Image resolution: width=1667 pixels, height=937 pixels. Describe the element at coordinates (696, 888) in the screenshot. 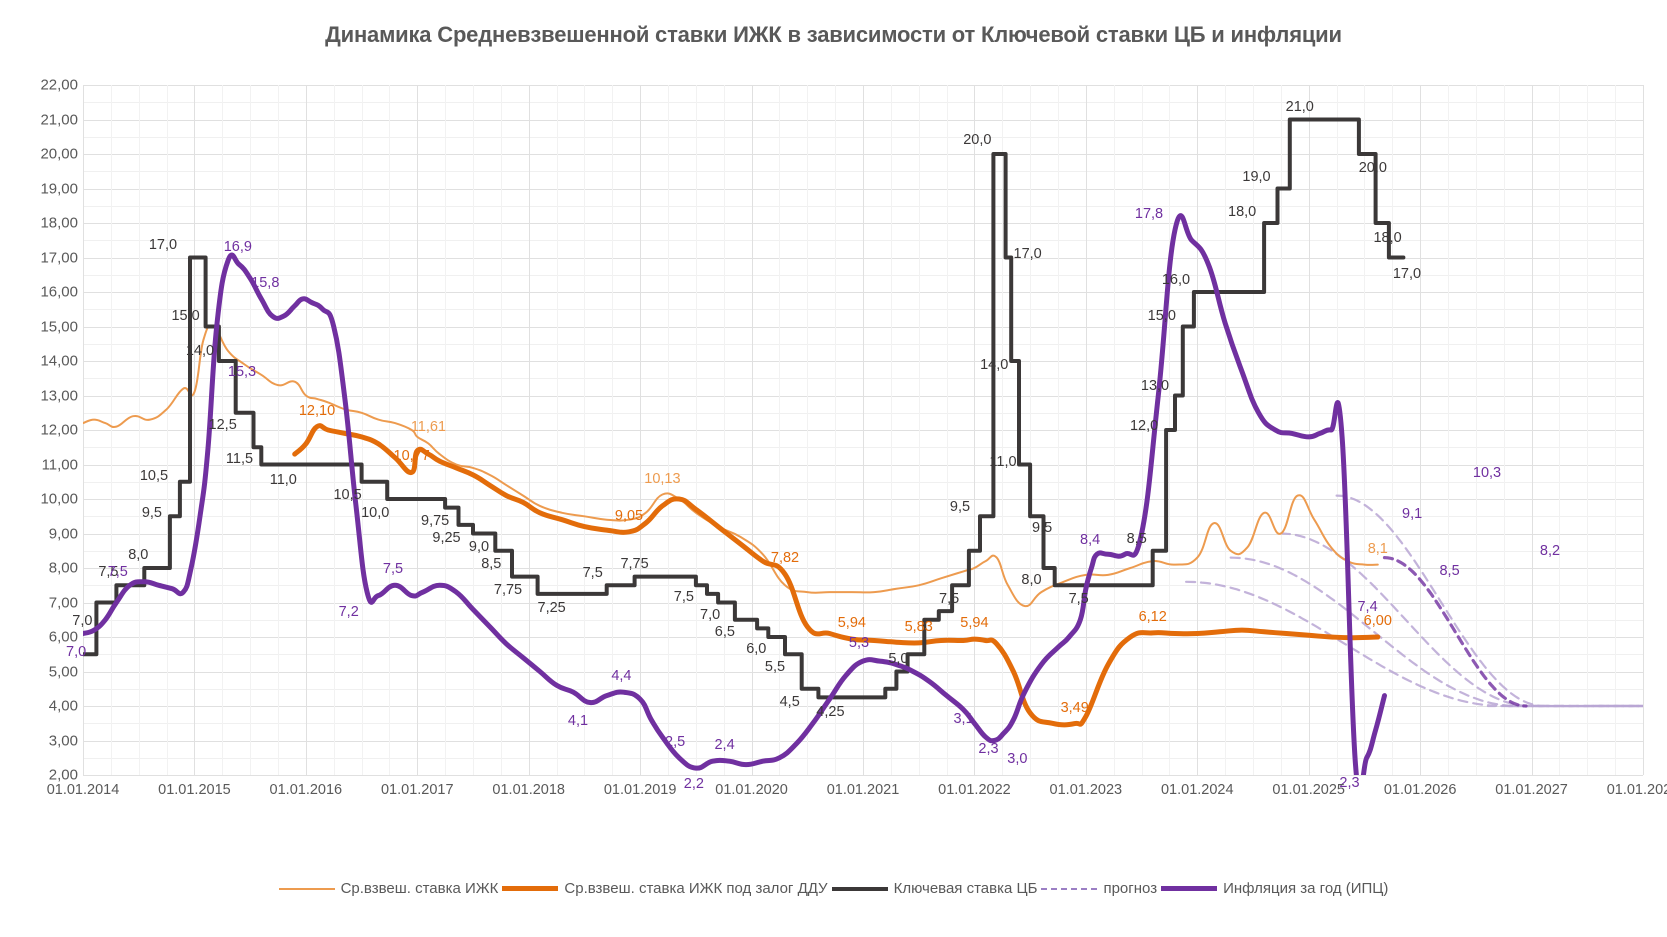

I see `legend-label: Ср.взвеш. ставка ИЖК под залог ДДУ` at that location.